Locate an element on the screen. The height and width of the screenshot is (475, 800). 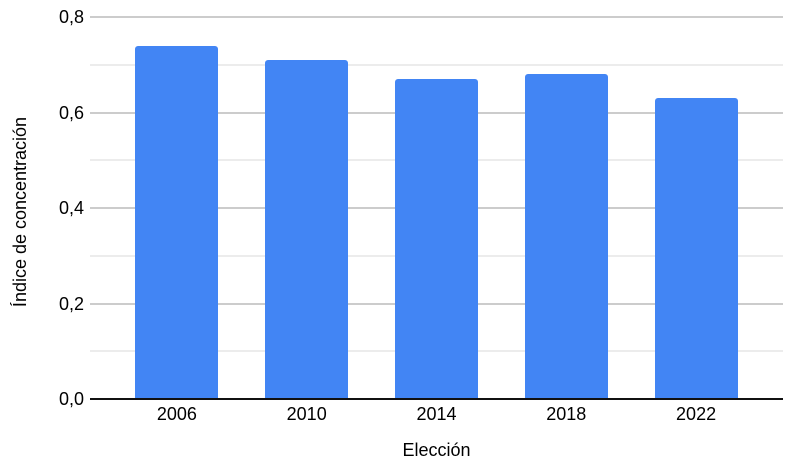
y-tick-label-0,4: 0,4 is located at coordinates (71, 208).